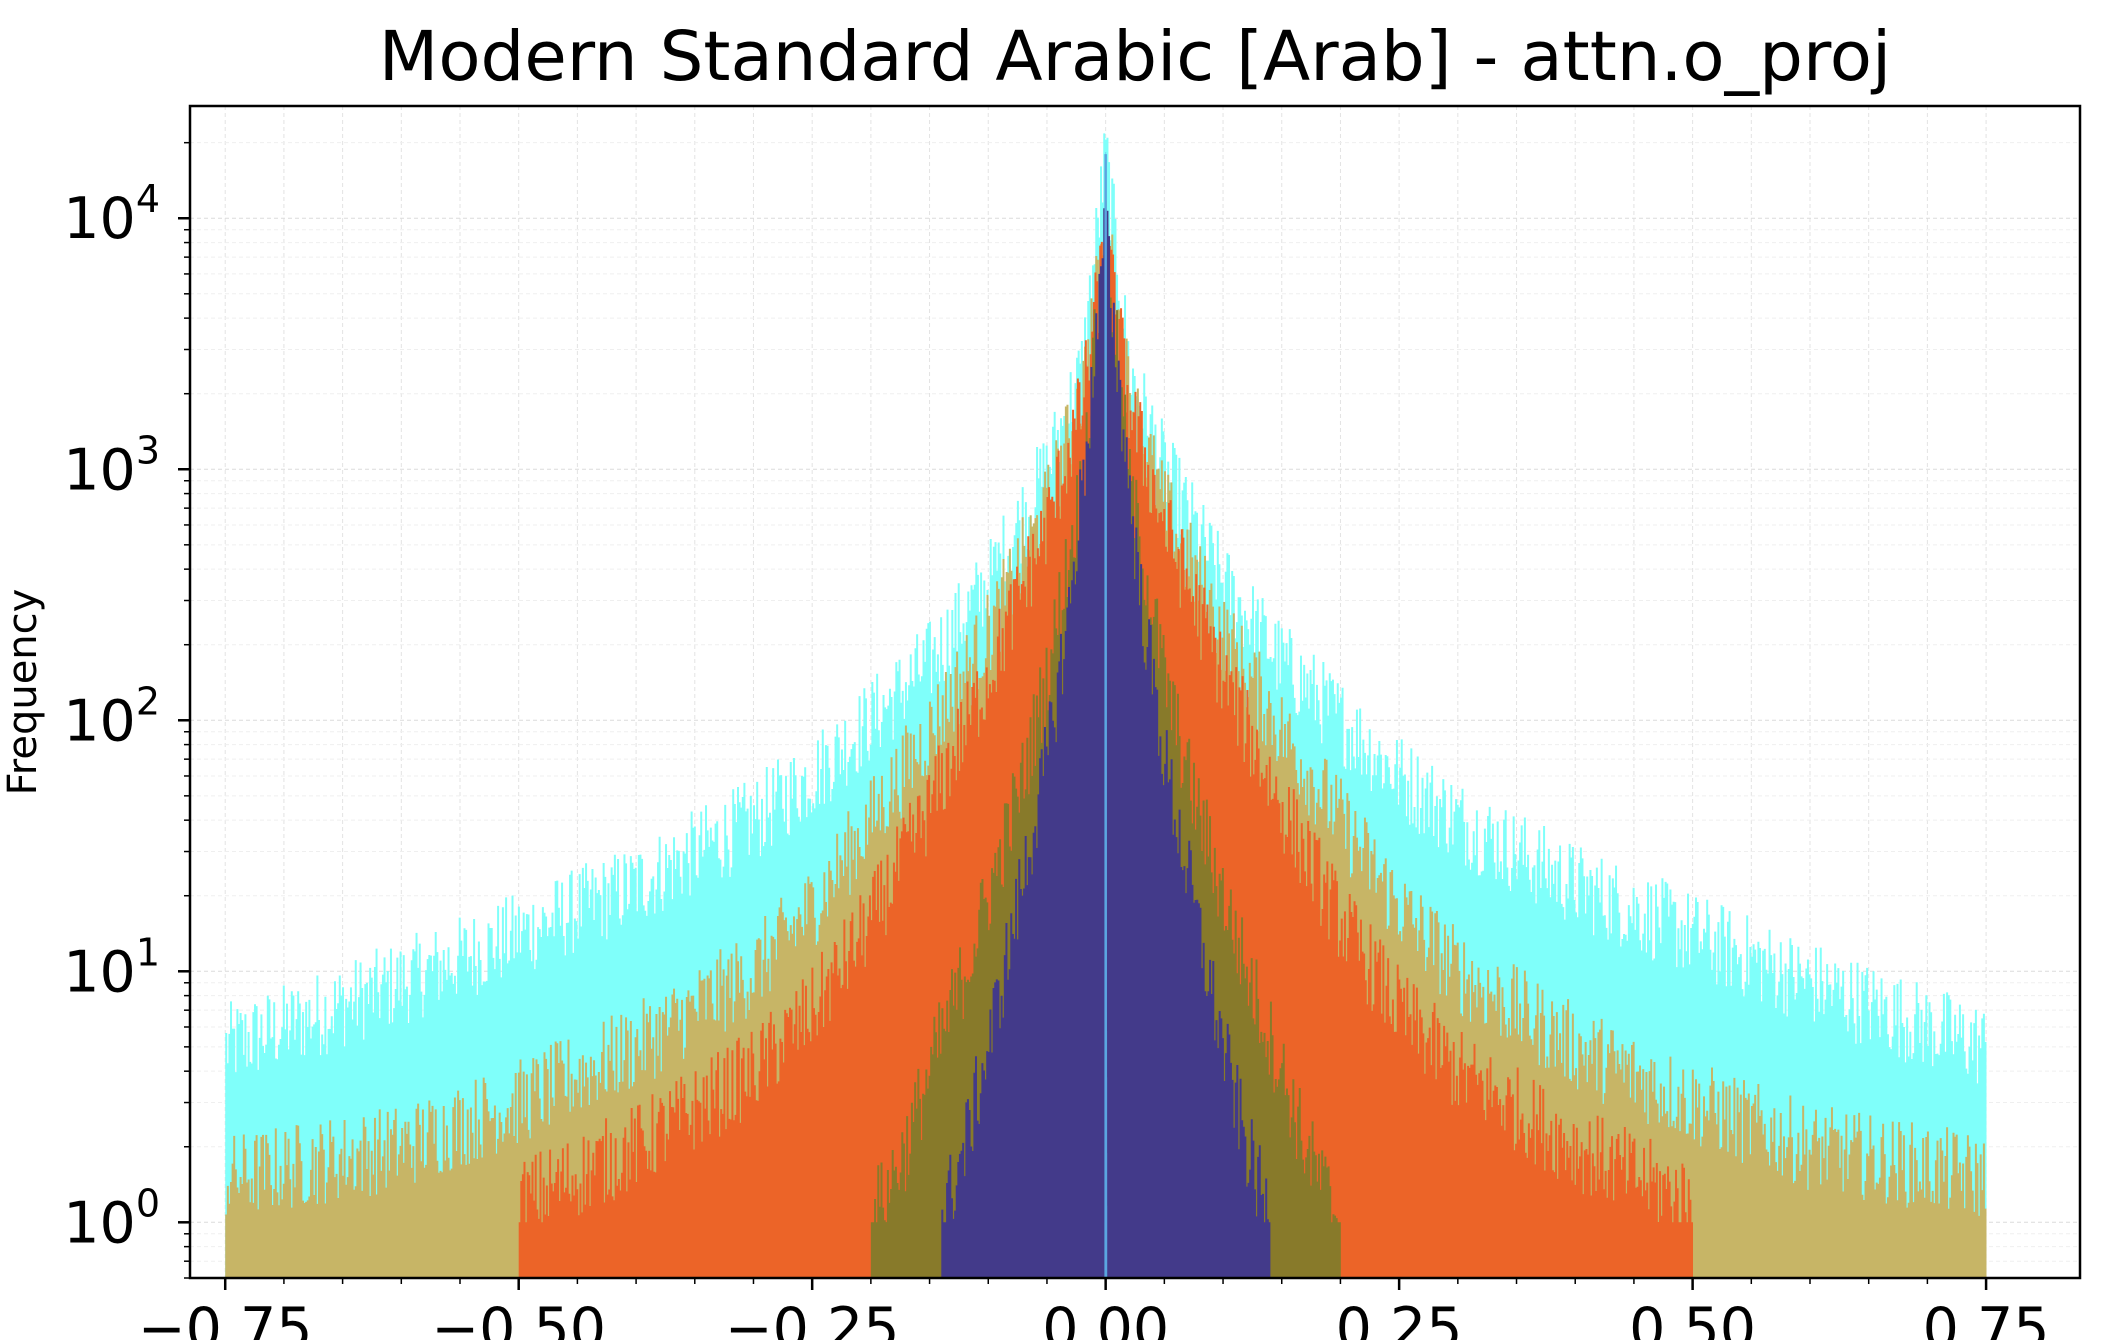 The height and width of the screenshot is (1340, 2120). Describe the element at coordinates (518, 1318) in the screenshot. I see `x-tick-label: −0.50` at that location.